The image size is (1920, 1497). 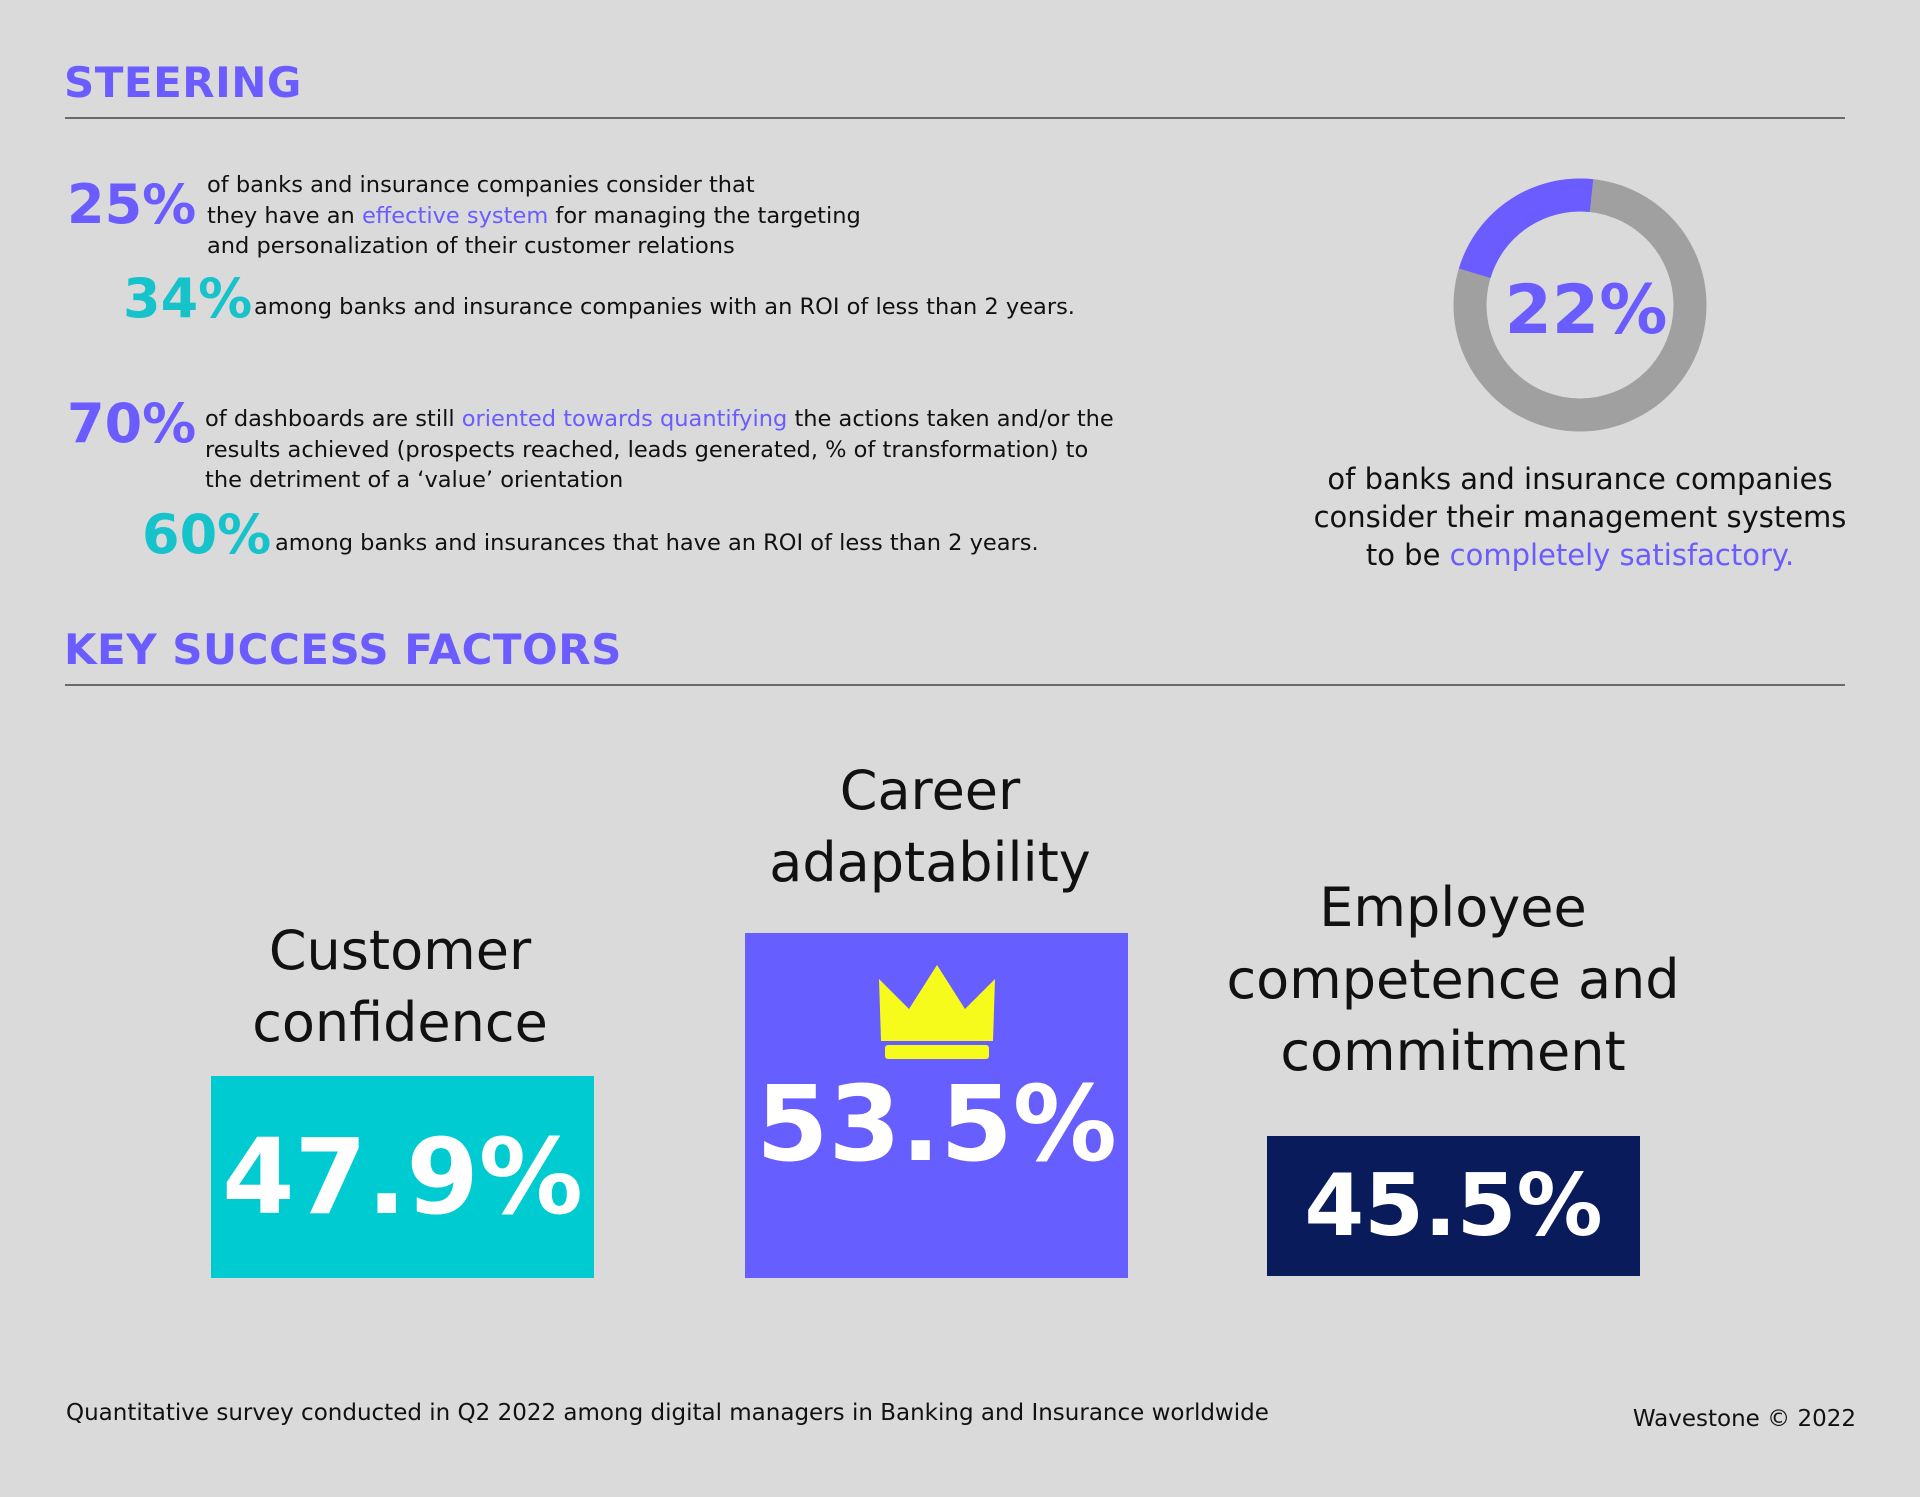 What do you see at coordinates (455, 215) in the screenshot?
I see `stat-25-highlight: effective system` at bounding box center [455, 215].